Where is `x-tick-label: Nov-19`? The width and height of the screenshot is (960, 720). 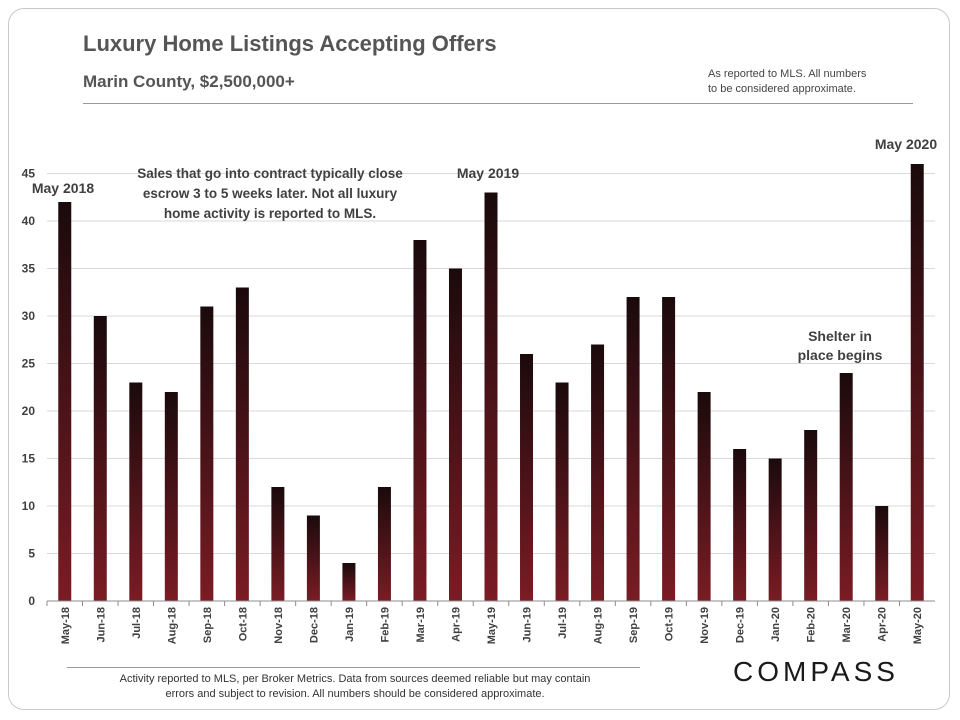 x-tick-label: Nov-19 is located at coordinates (705, 625).